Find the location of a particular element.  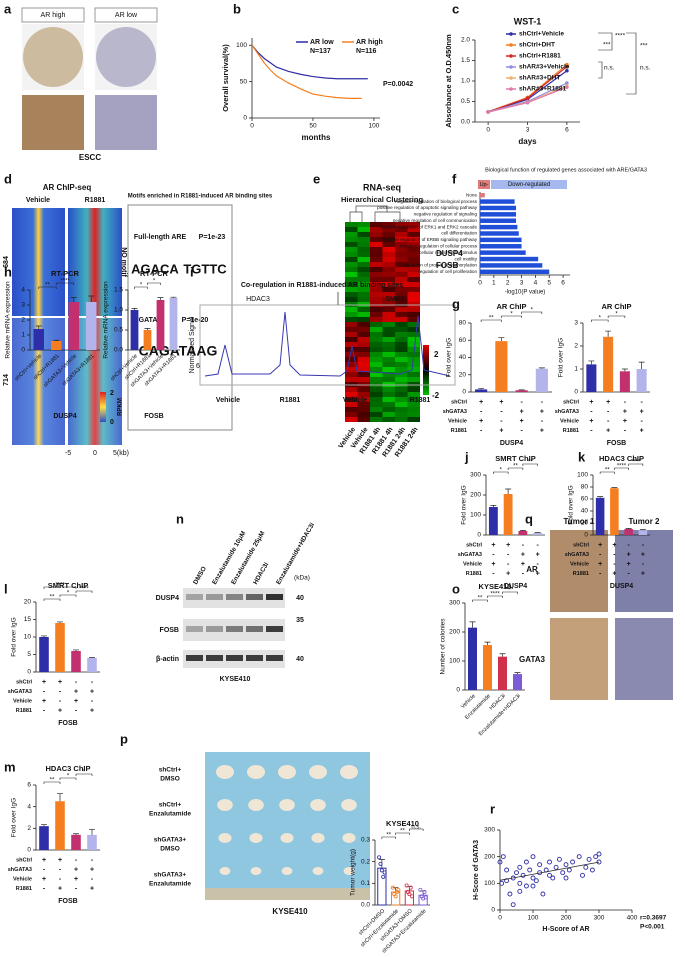

sig-bracket is located at coordinates (495, 596).